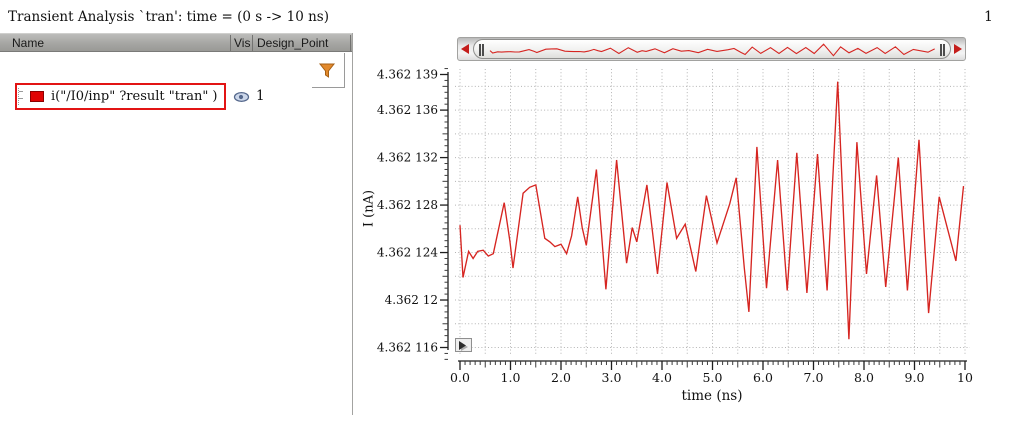 The width and height of the screenshot is (1013, 428). What do you see at coordinates (407, 74) in the screenshot?
I see `svg-text: 4.362 139` at bounding box center [407, 74].